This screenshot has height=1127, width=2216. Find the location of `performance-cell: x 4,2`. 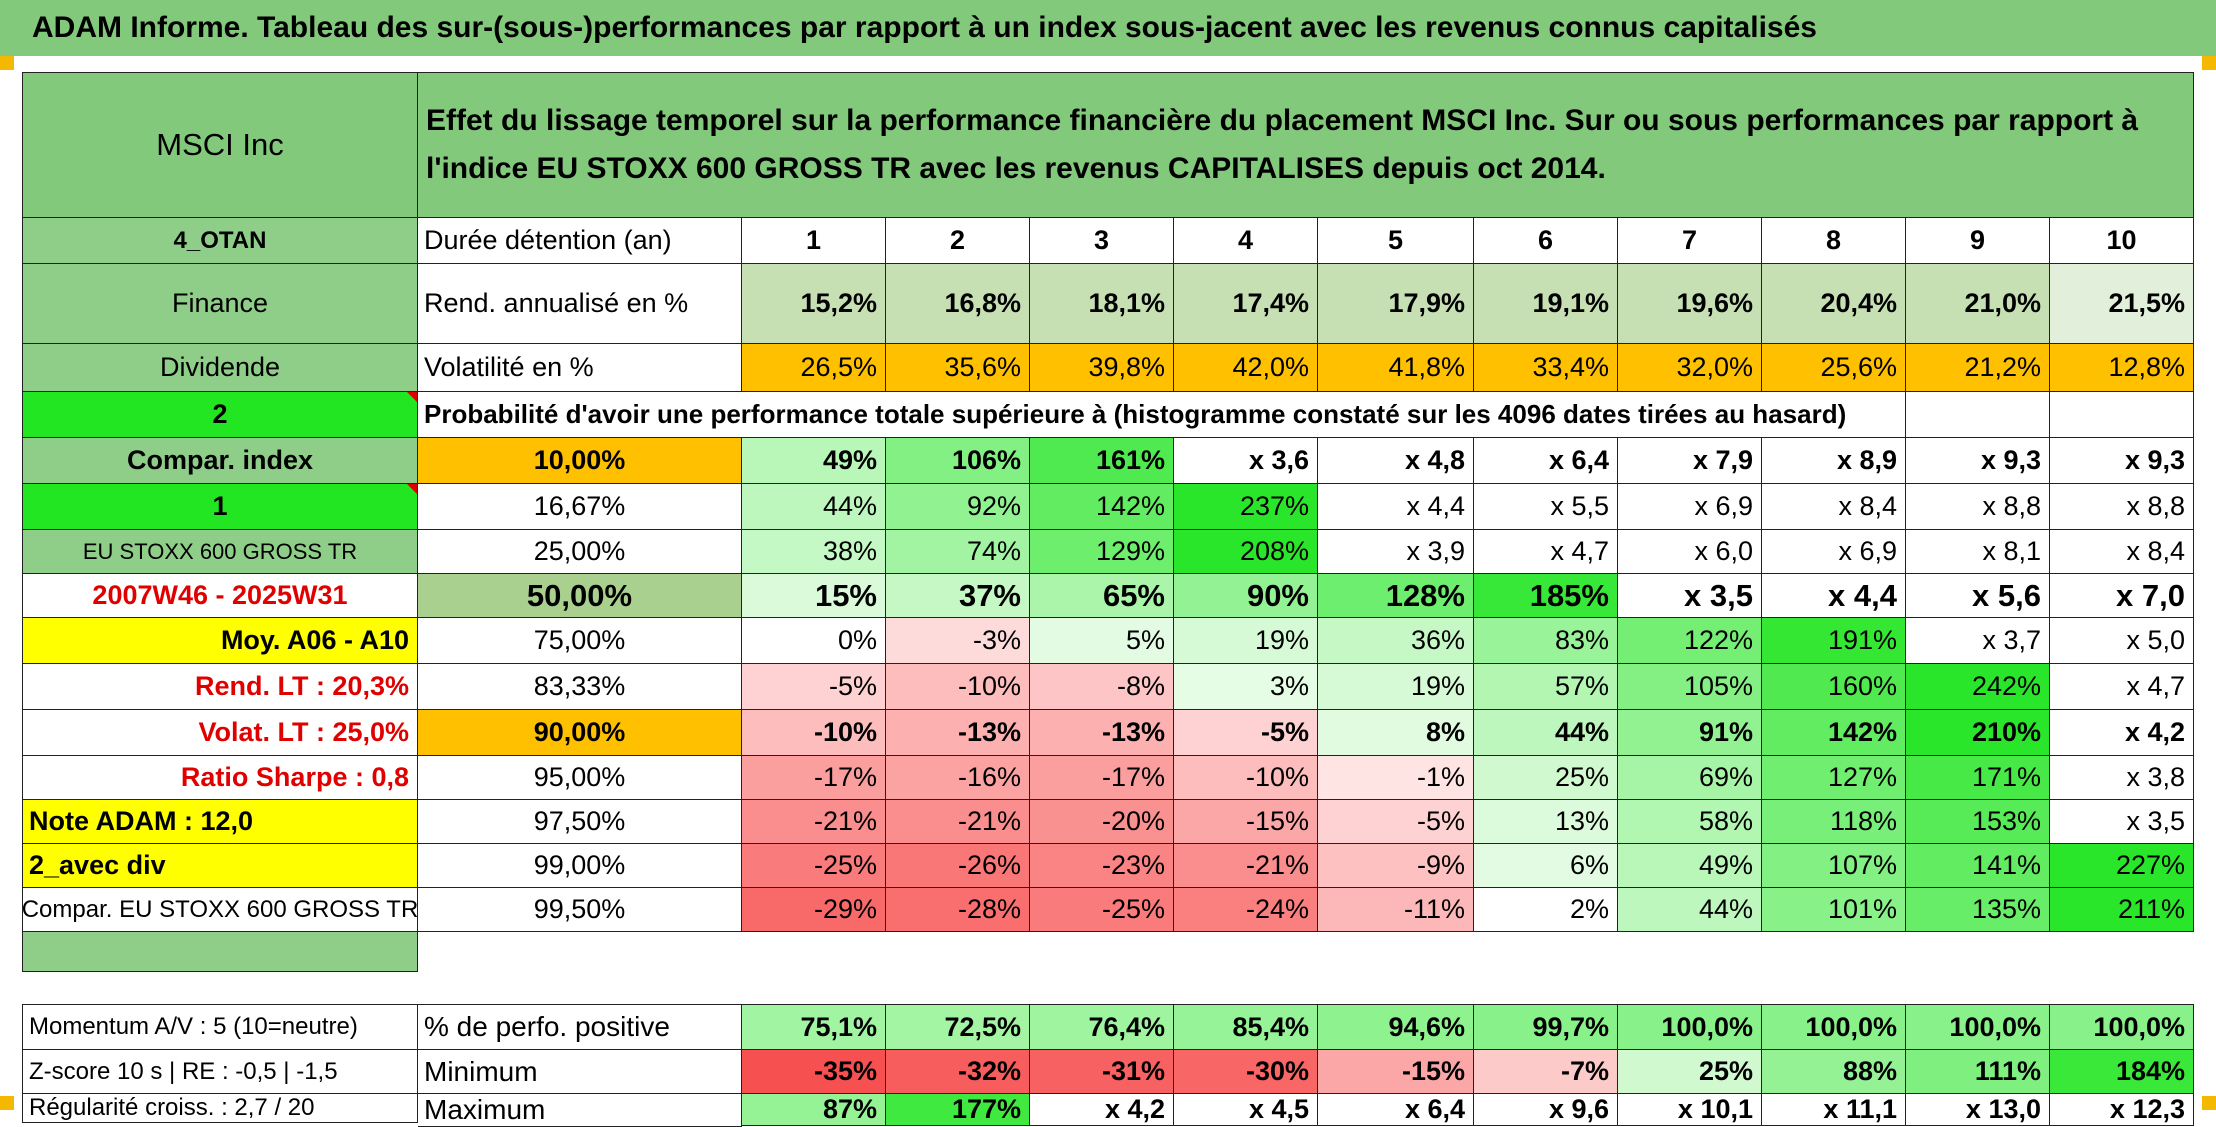

performance-cell: x 4,2 is located at coordinates (2122, 733).